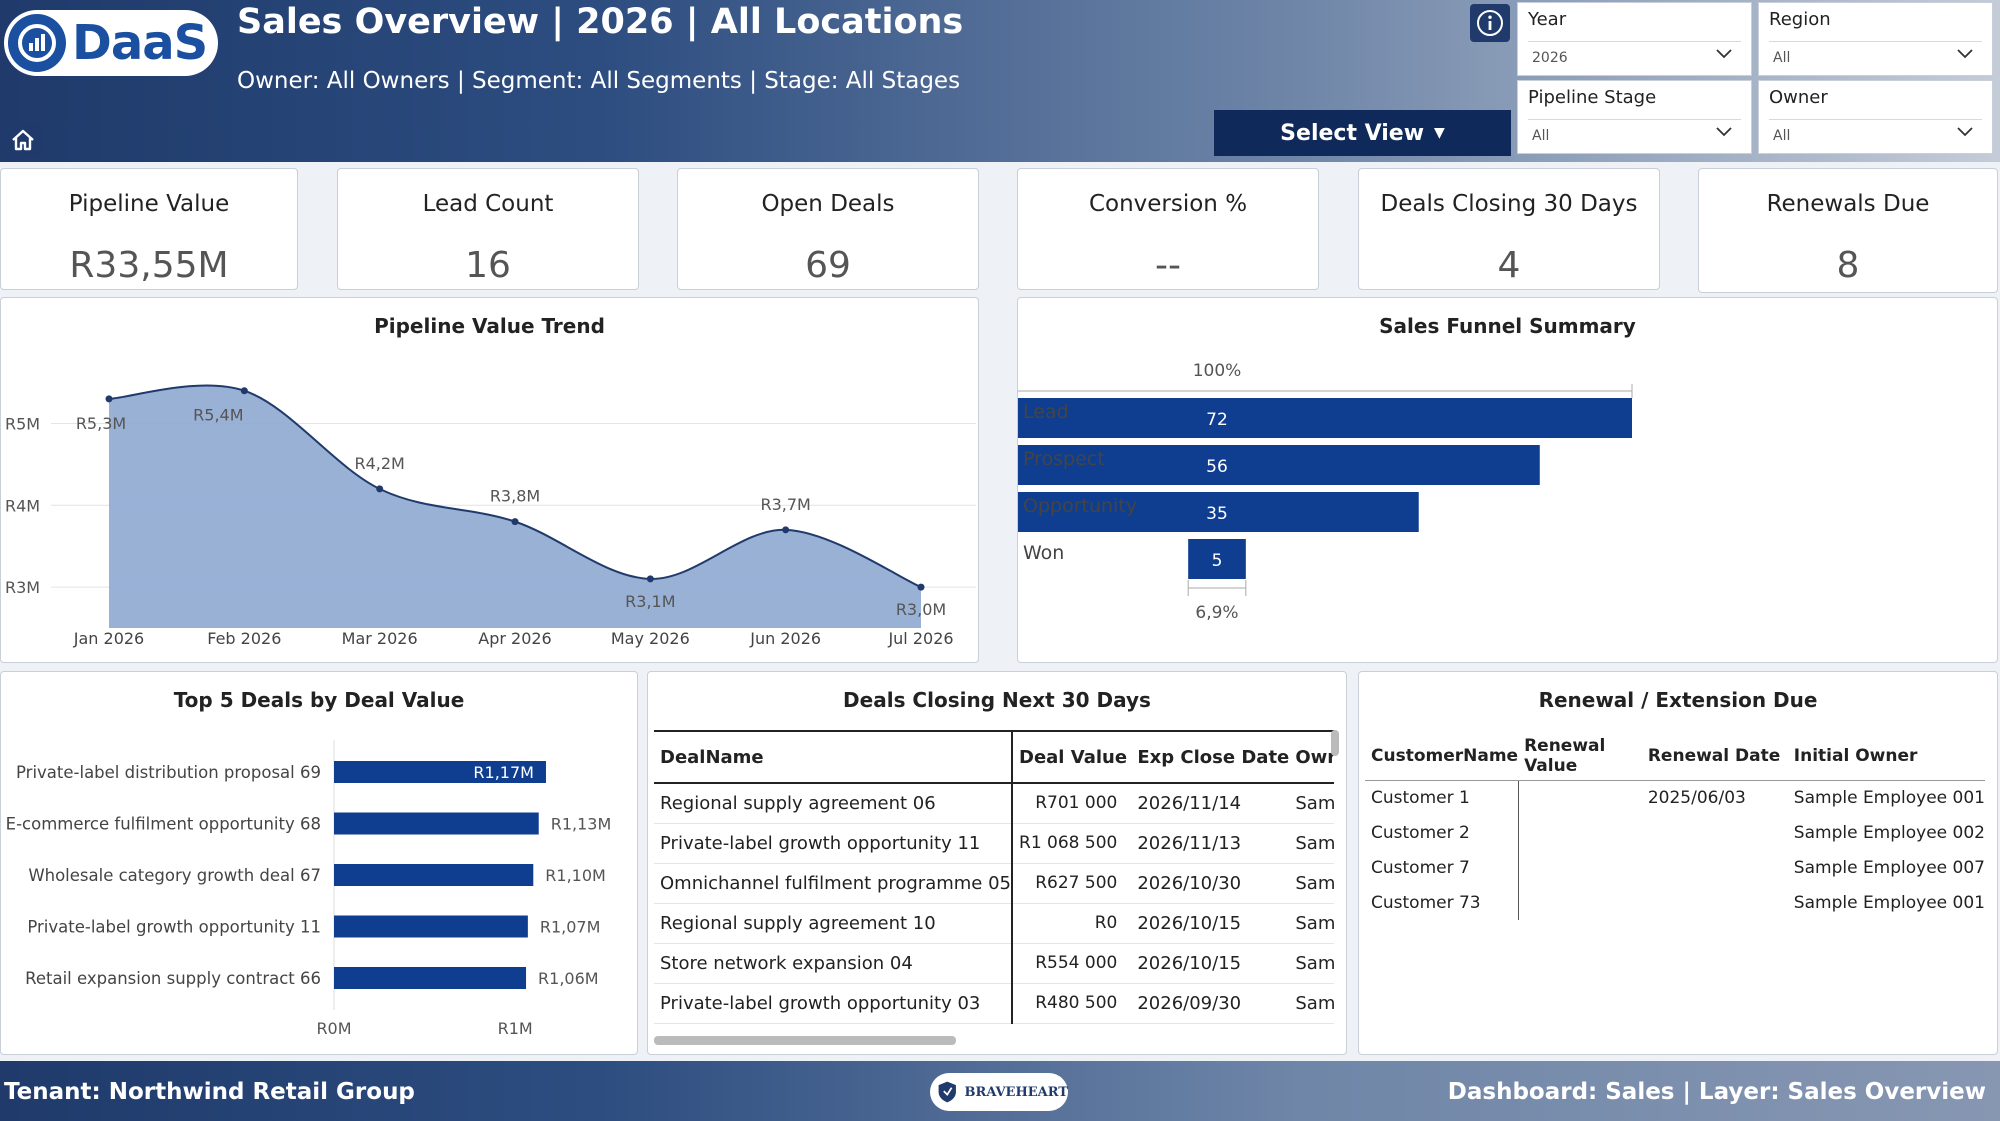  What do you see at coordinates (1889, 797) in the screenshot?
I see `cell-initial-owner: Sample Employee 001` at bounding box center [1889, 797].